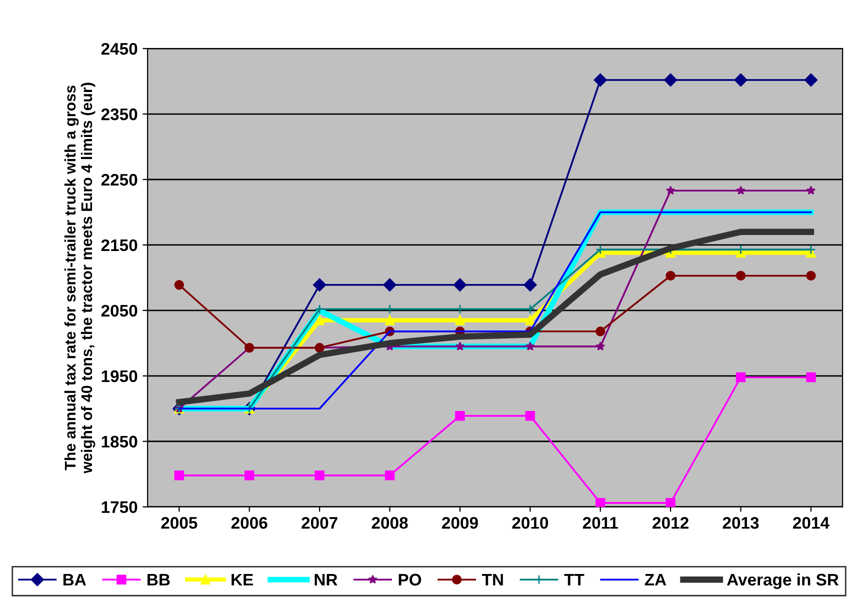  Describe the element at coordinates (179, 523) in the screenshot. I see `x-tick-label: 2005` at that location.